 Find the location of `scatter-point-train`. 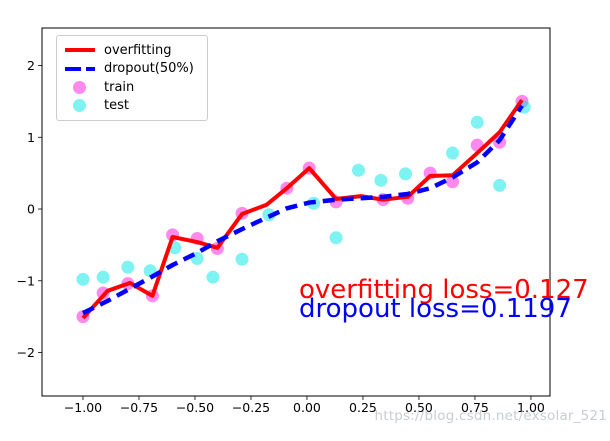

scatter-point-train is located at coordinates (453, 182).